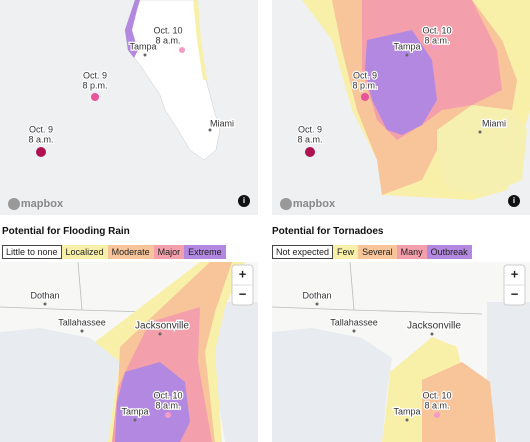 This screenshot has width=530, height=442. Describe the element at coordinates (377, 252) in the screenshot. I see `legend-item: Several` at that location.